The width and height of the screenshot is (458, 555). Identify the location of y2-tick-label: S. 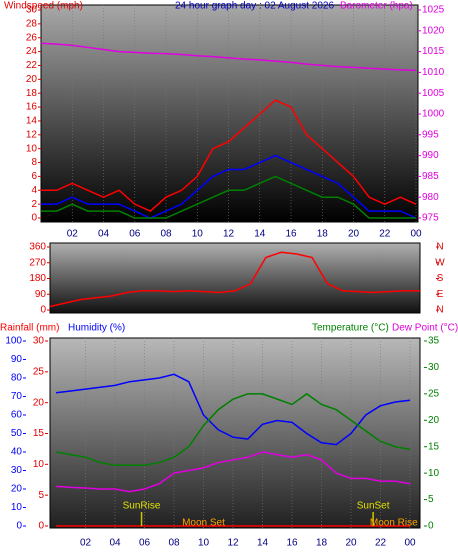
(440, 278).